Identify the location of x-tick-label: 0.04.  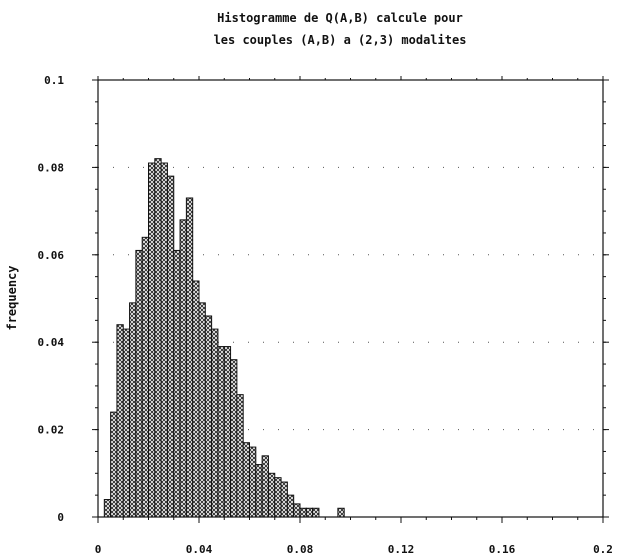
(199, 549).